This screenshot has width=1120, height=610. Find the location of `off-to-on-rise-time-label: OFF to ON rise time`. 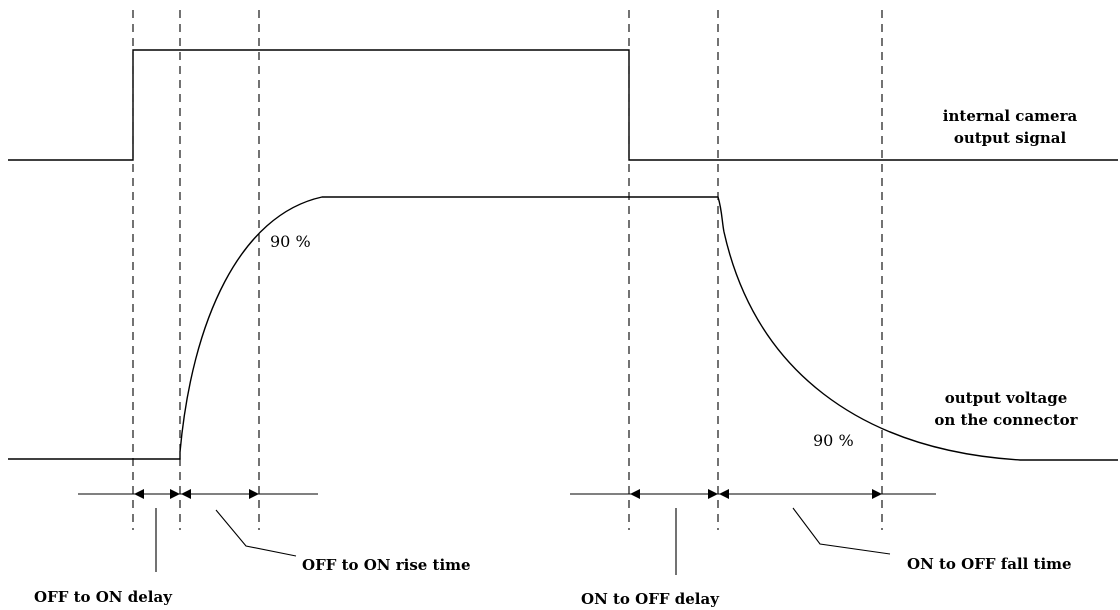

off-to-on-rise-time-label: OFF to ON rise time is located at coordinates (386, 565).